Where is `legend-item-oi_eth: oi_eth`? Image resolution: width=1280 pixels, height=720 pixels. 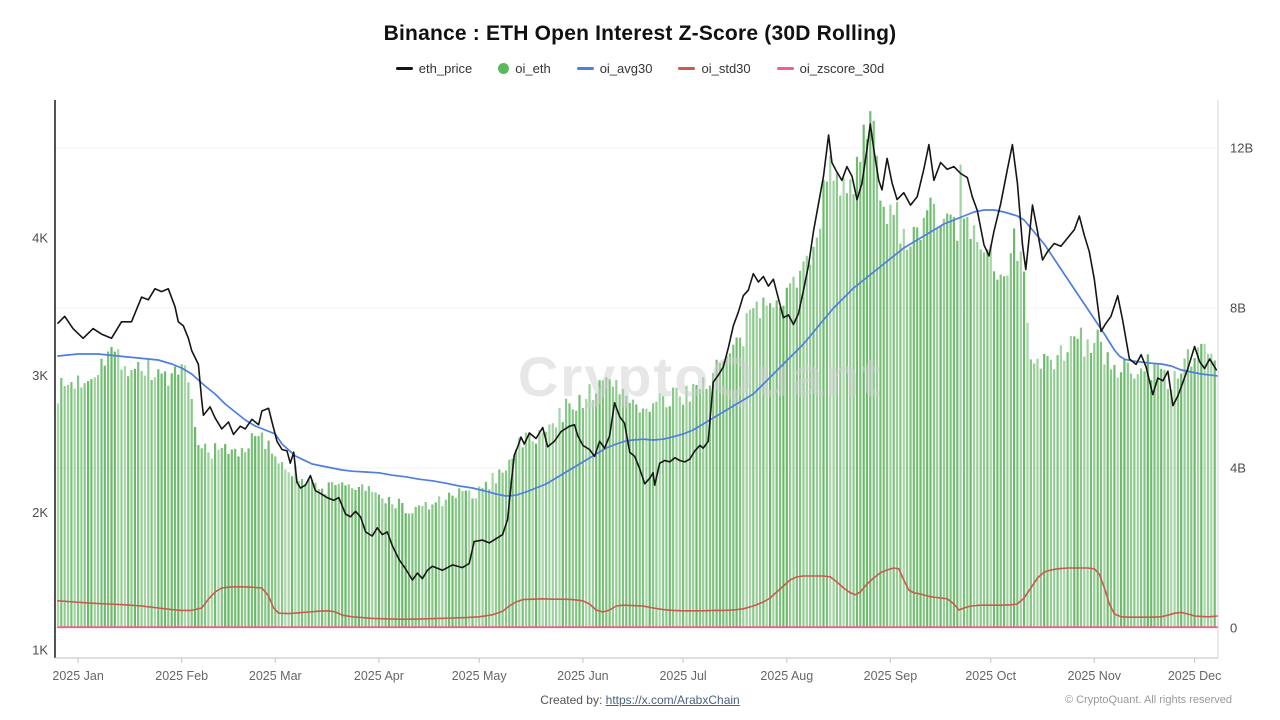 legend-item-oi_eth: oi_eth is located at coordinates (524, 68).